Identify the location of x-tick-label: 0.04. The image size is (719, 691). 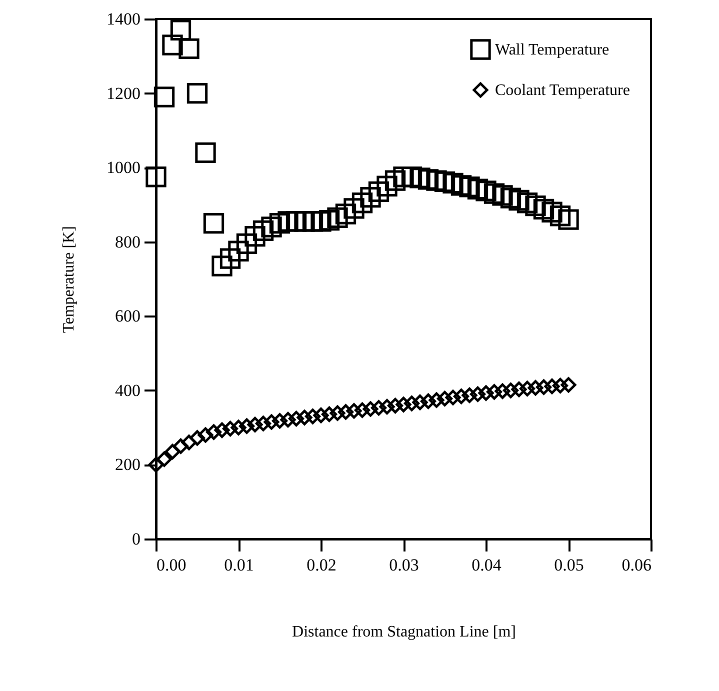
(487, 565).